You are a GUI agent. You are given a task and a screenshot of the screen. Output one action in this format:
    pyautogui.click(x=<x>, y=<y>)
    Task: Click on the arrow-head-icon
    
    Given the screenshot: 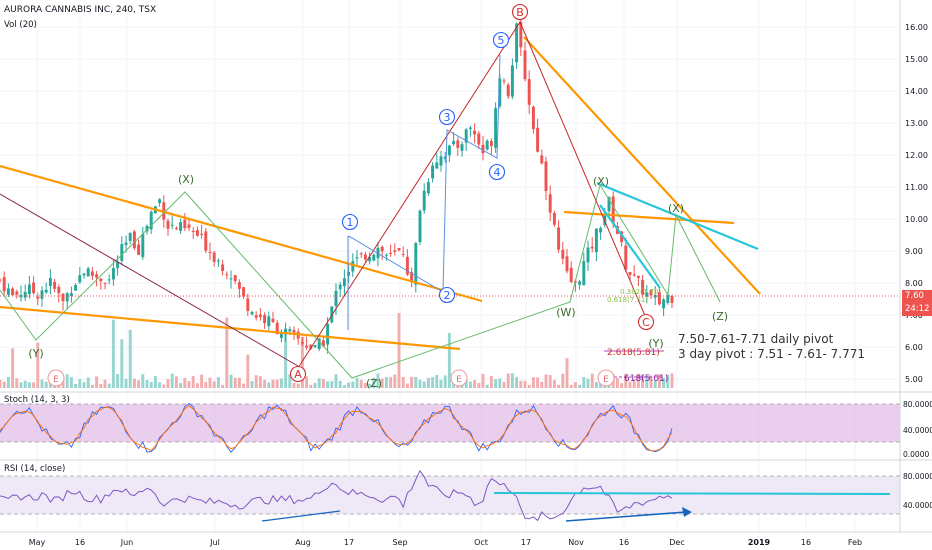 What is the action you would take?
    pyautogui.click(x=687, y=512)
    